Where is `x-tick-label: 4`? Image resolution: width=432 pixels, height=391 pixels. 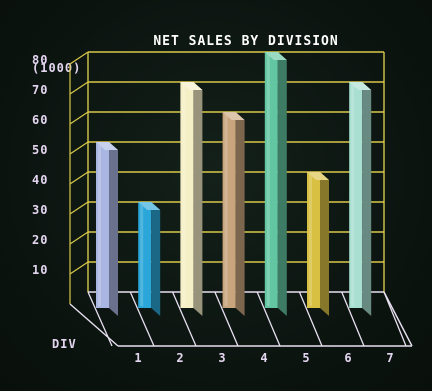
x-tick-label: 4 is located at coordinates (263, 358).